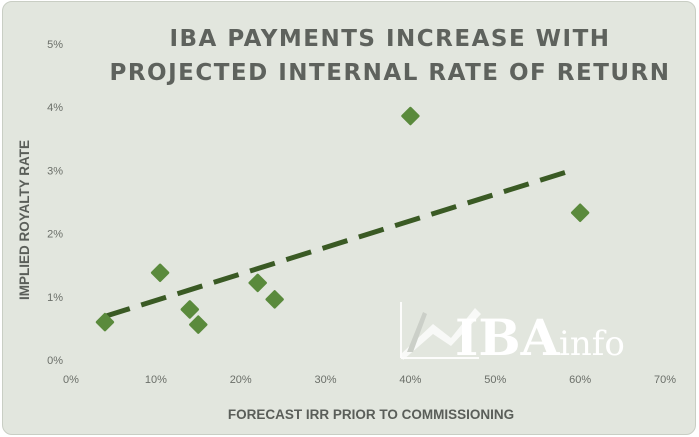 Image resolution: width=699 pixels, height=437 pixels. I want to click on x-axis-ticks: 0% 10% 20% 30% 40% 50% 60% 70%, so click(369, 380).